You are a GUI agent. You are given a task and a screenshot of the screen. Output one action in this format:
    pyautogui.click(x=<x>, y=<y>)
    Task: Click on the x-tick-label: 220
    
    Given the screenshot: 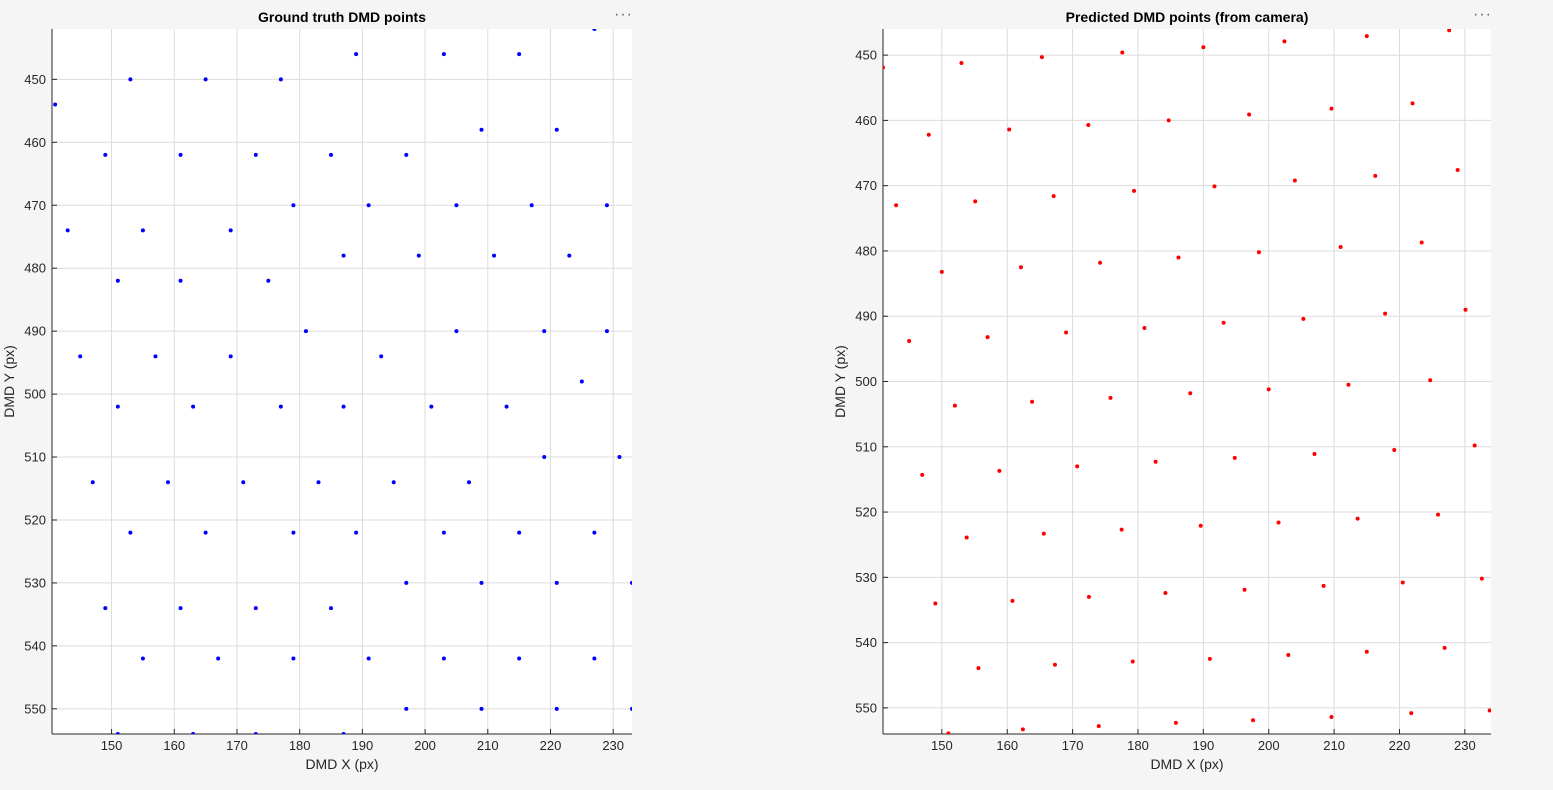 What is the action you would take?
    pyautogui.click(x=551, y=745)
    